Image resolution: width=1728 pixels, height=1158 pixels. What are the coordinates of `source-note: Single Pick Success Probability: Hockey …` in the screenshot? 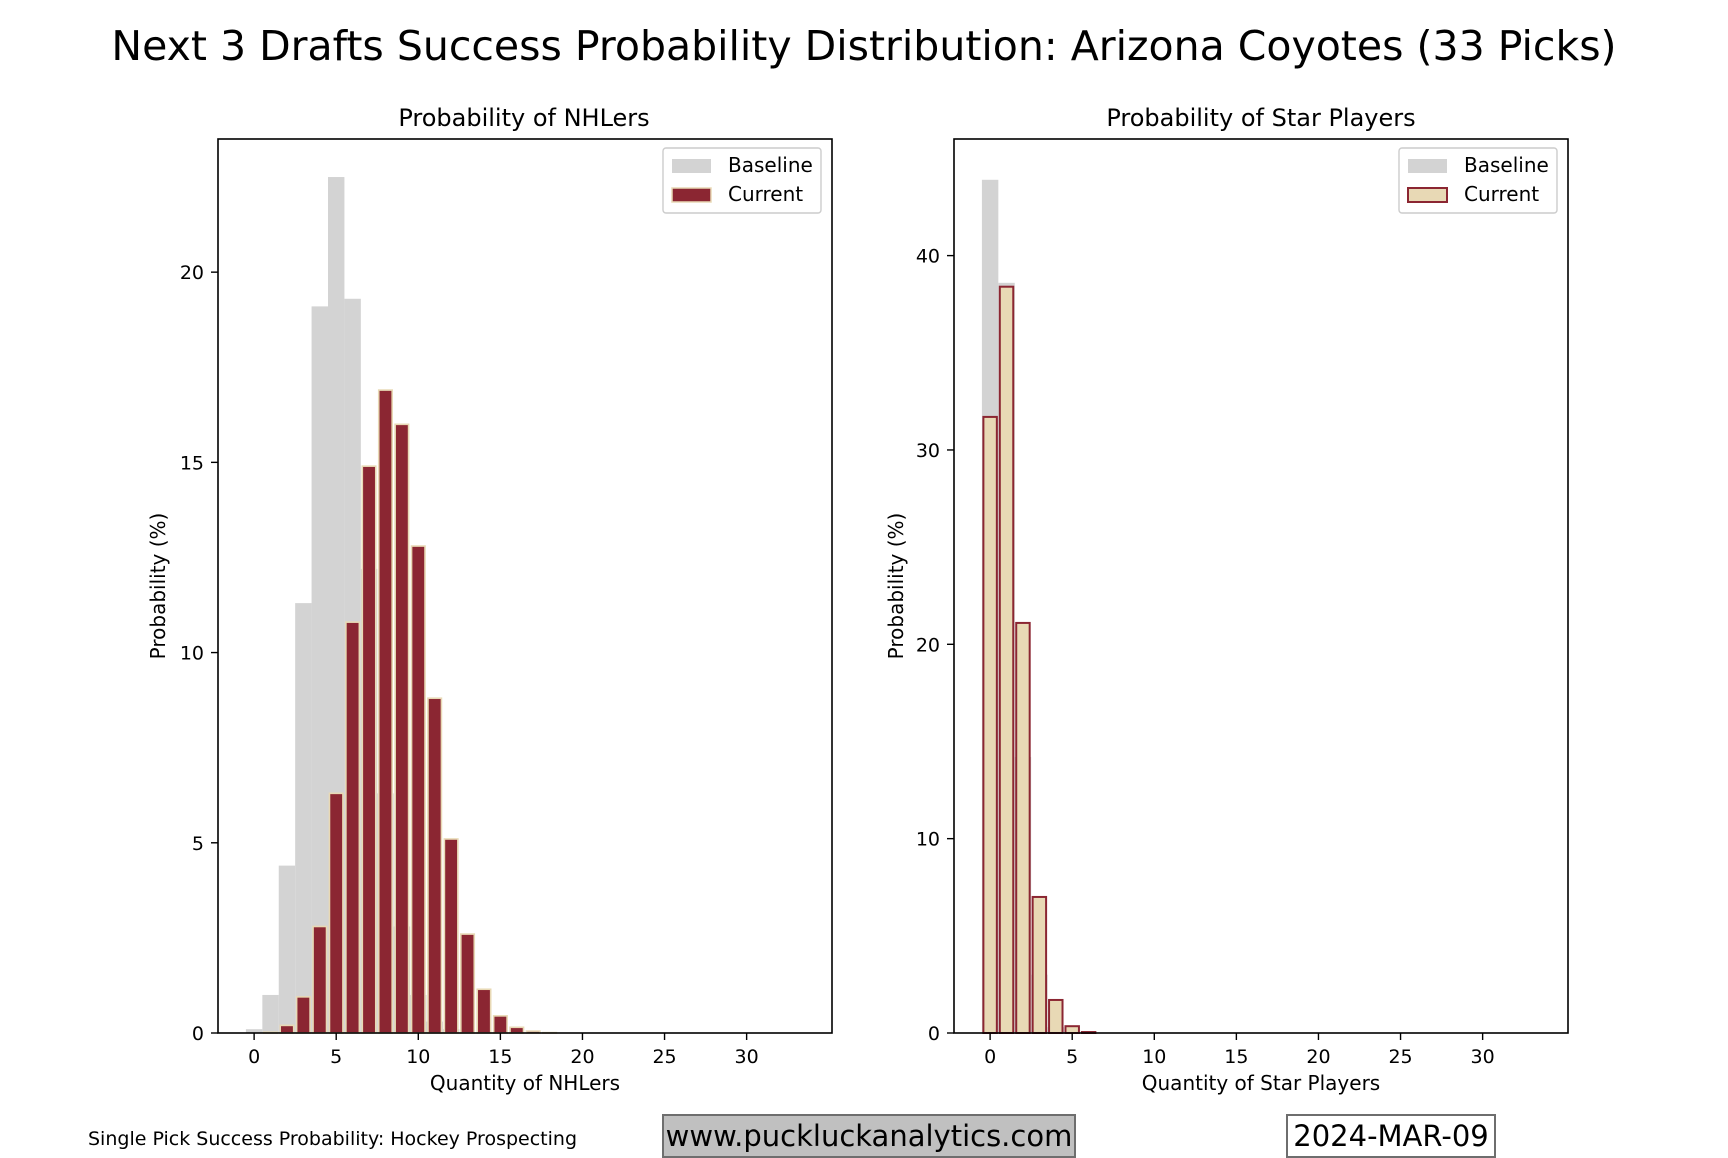 It's located at (332, 1139).